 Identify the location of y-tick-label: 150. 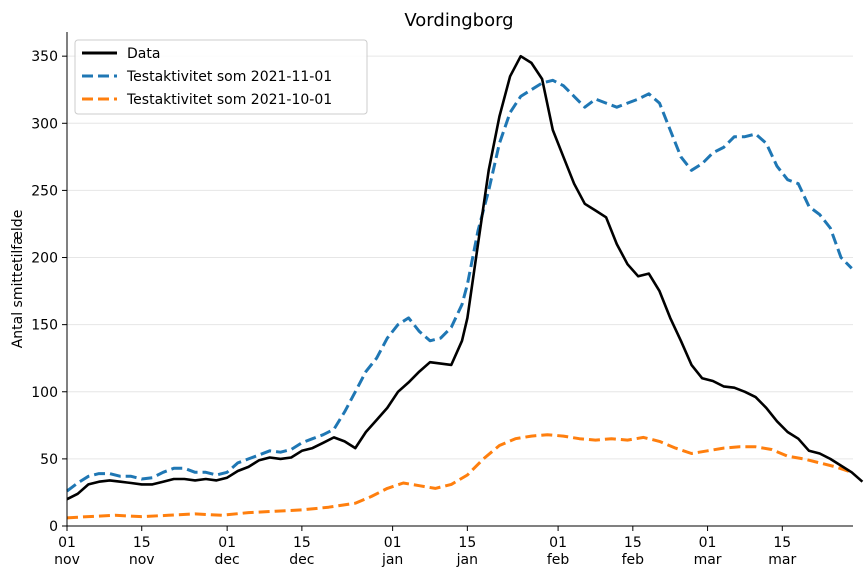
(44, 326).